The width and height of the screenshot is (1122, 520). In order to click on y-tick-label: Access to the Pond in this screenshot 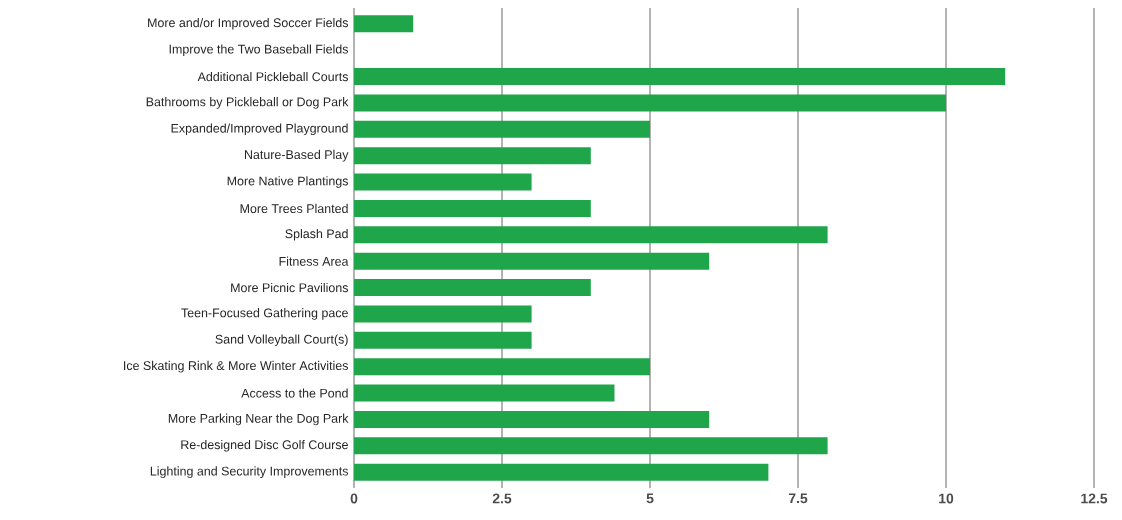, I will do `click(294, 393)`.